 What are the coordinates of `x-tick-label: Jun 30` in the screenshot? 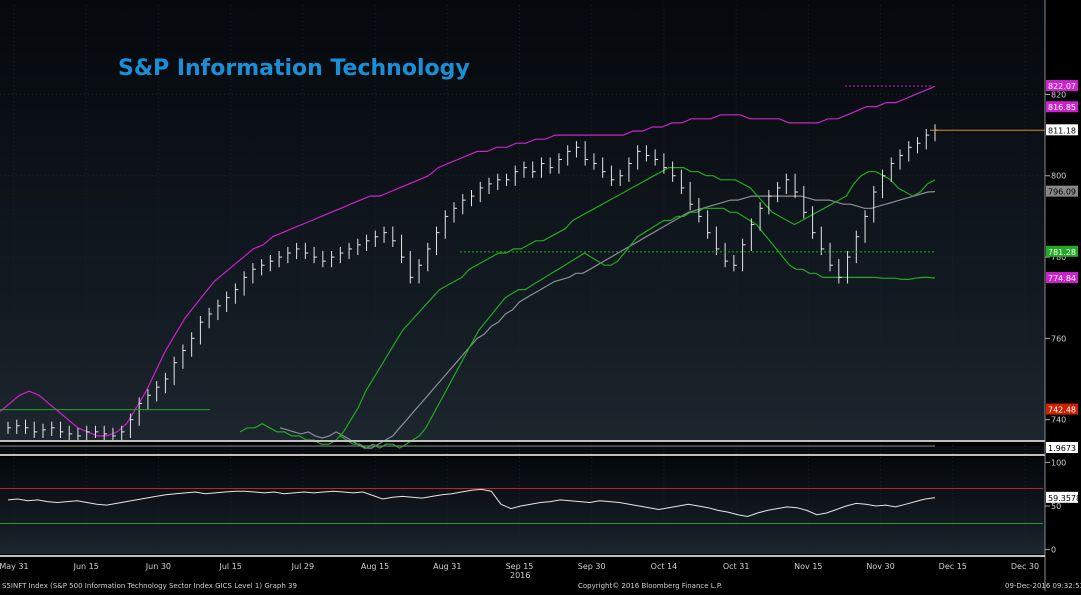 It's located at (158, 566).